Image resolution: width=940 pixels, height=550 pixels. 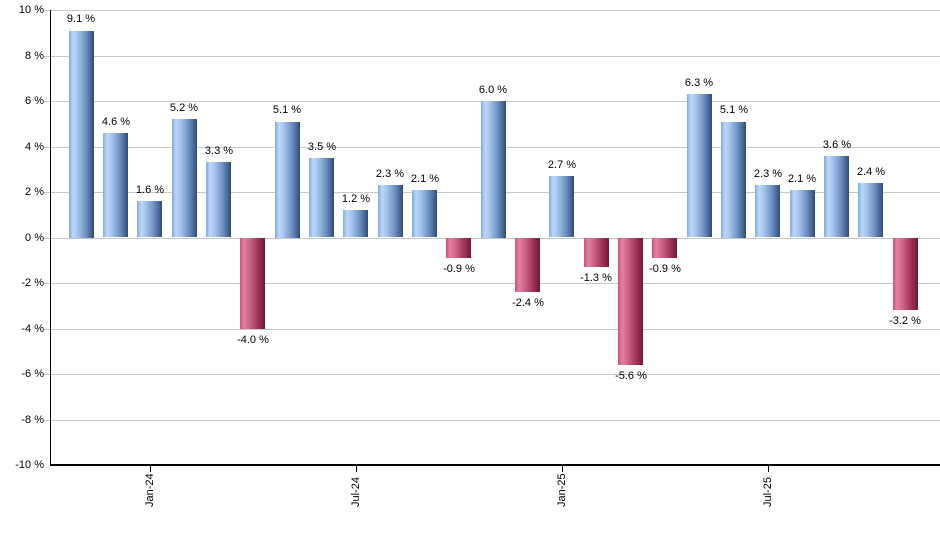 I want to click on x-axis-tick-label: Jul-24, so click(x=356, y=492).